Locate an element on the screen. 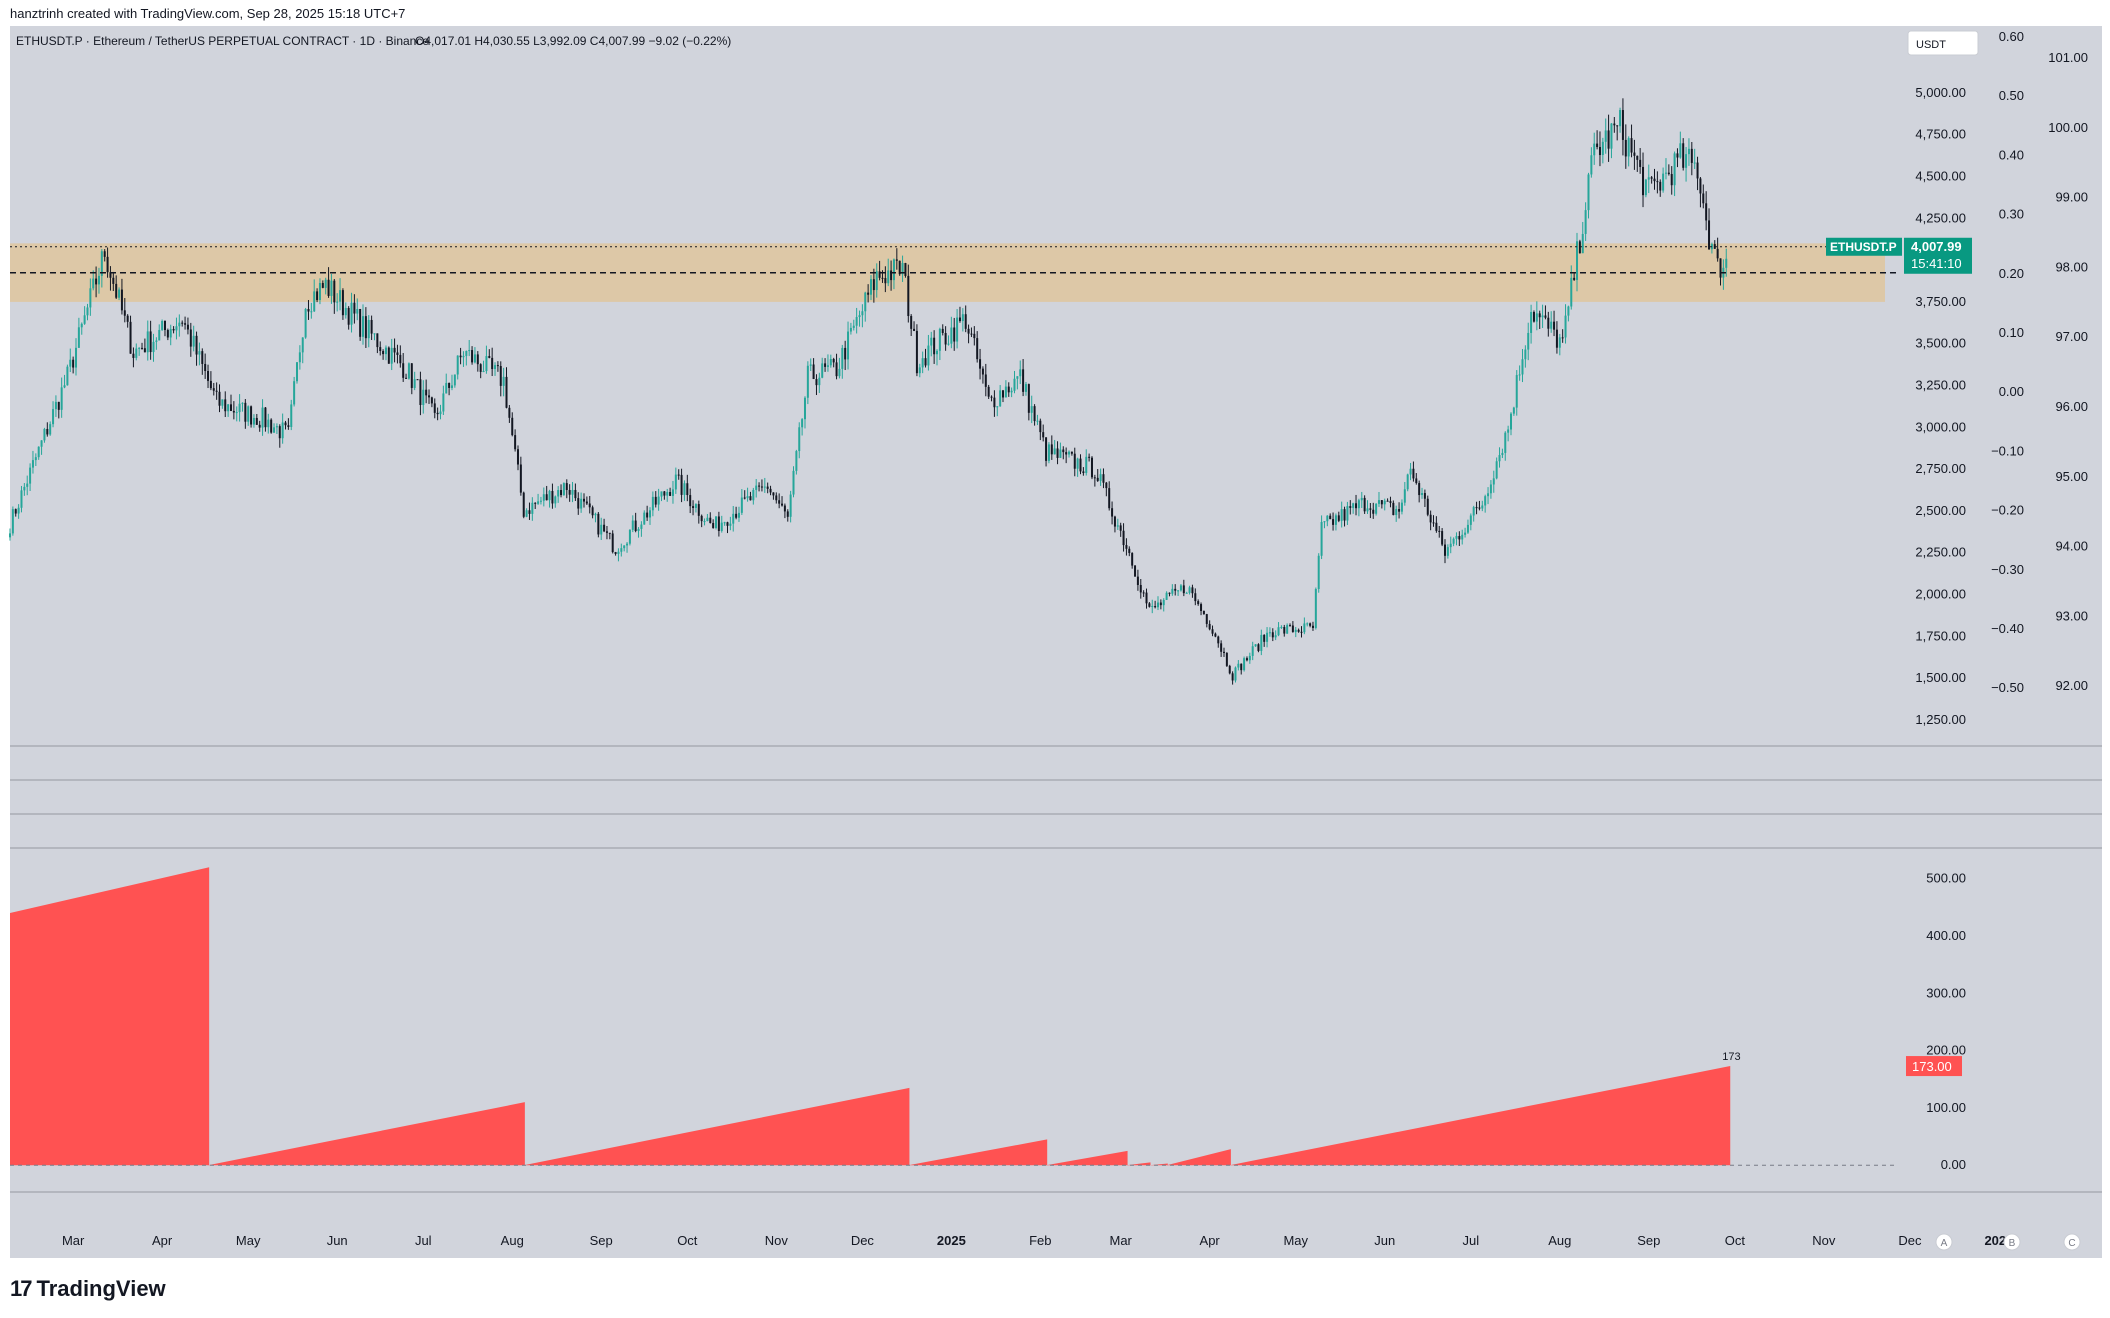 This screenshot has height=1318, width=2110. time-tick-label: Nov is located at coordinates (1824, 1240).